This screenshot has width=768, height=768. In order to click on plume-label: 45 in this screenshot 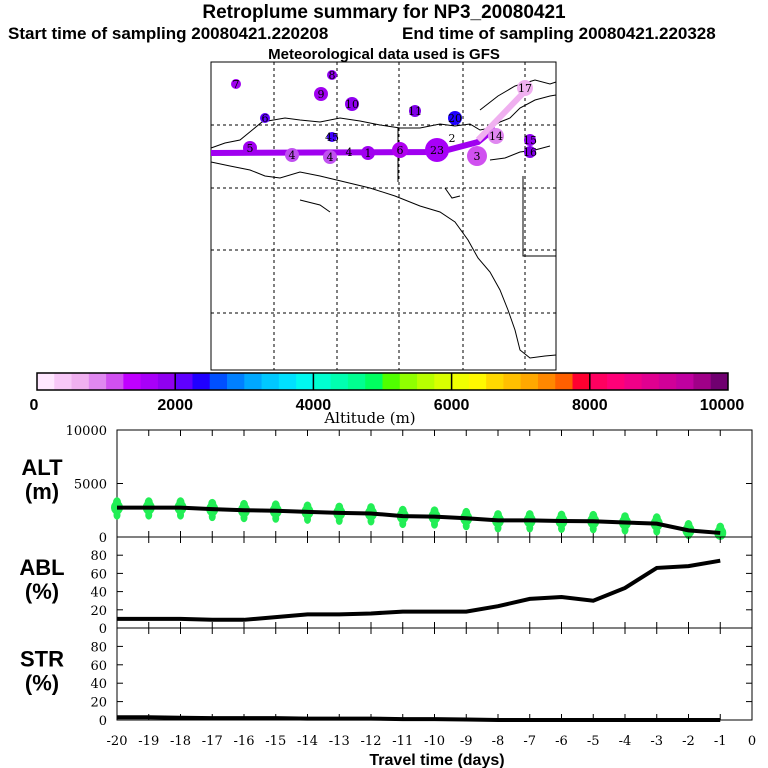, I will do `click(332, 137)`.